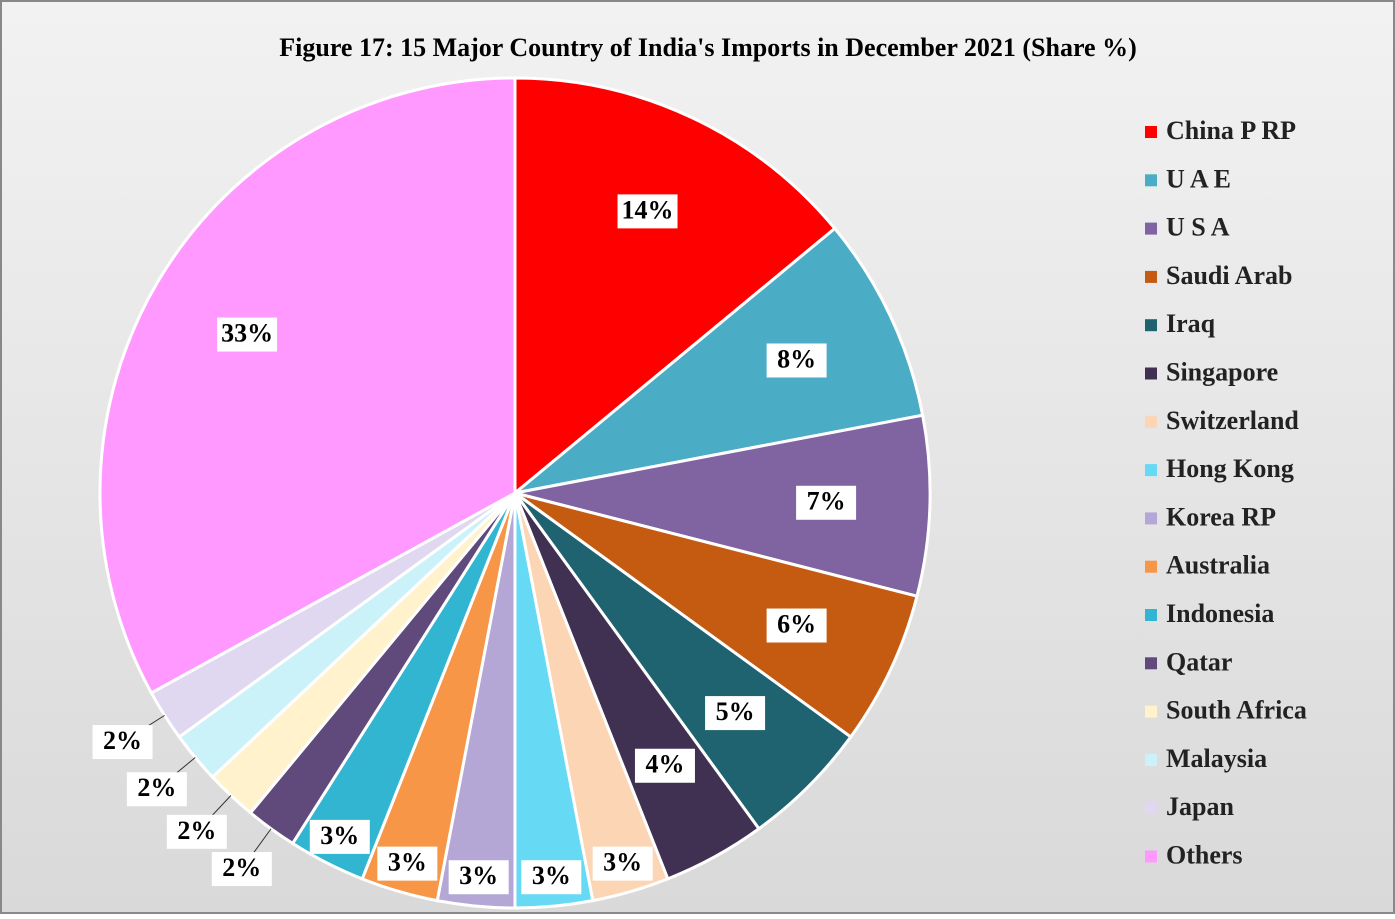 The height and width of the screenshot is (919, 1395). What do you see at coordinates (1232, 420) in the screenshot?
I see `legend-label: Switzerland` at bounding box center [1232, 420].